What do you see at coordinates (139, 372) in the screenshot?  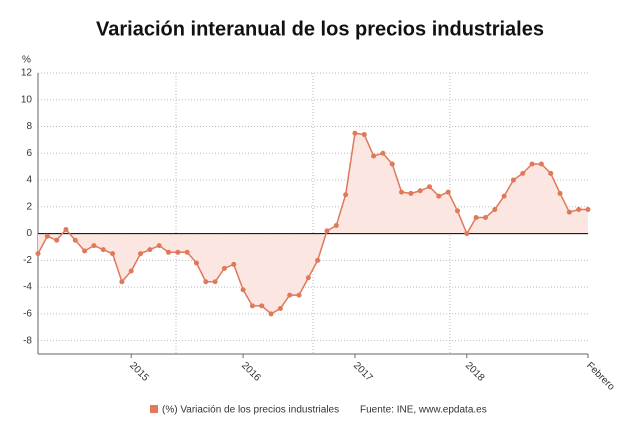 I see `x-tick-label: 2015` at bounding box center [139, 372].